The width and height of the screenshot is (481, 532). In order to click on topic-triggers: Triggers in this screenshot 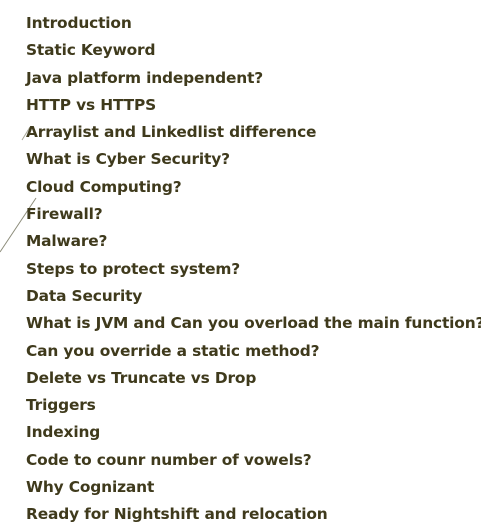, I will do `click(61, 405)`.